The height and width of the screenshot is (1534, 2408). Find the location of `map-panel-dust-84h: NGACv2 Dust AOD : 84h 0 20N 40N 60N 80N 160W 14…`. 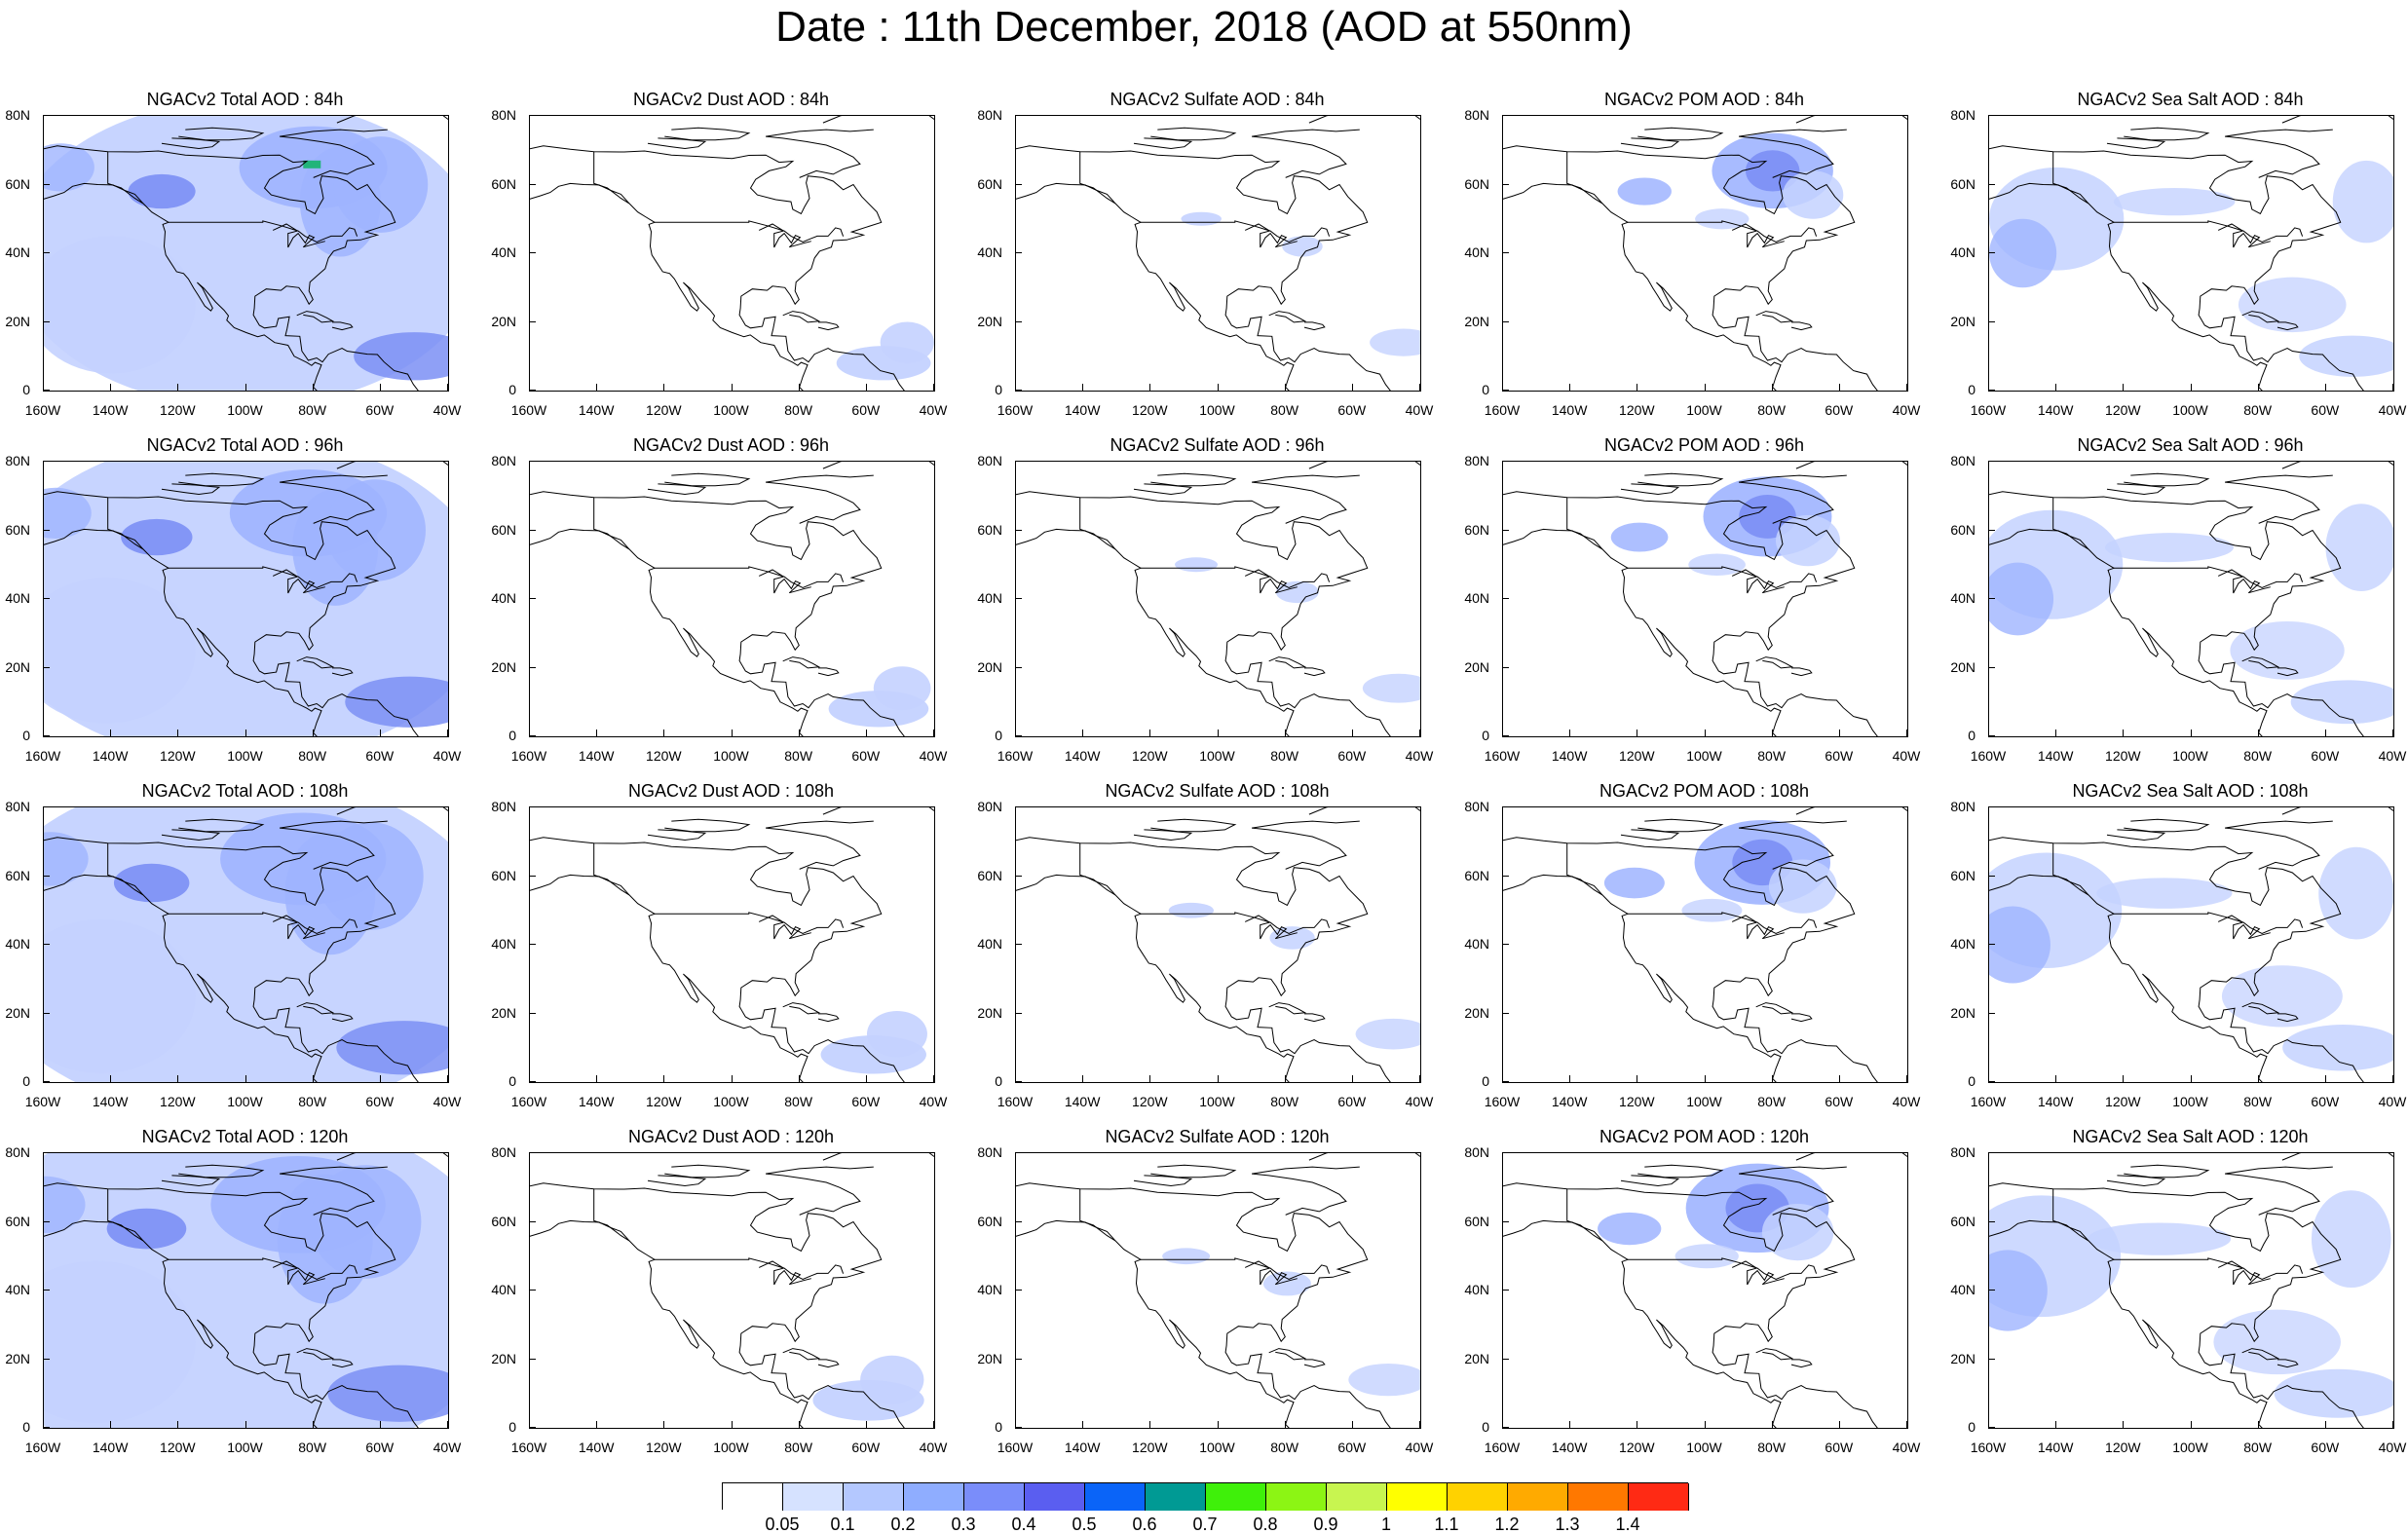

map-panel-dust-84h: NGACv2 Dust AOD : 84h 0 20N 40N 60N 80N 160W 14… is located at coordinates (719, 254).